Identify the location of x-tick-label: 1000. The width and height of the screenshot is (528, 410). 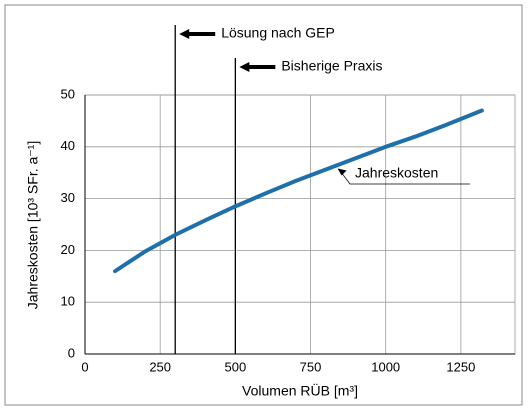
(385, 366).